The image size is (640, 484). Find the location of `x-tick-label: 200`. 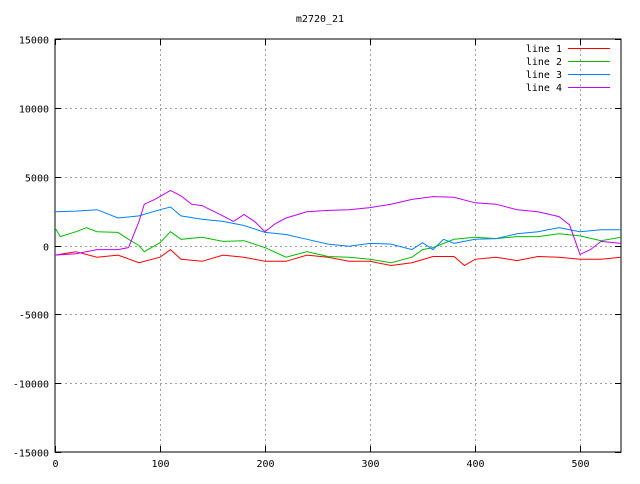

x-tick-label: 200 is located at coordinates (265, 464).